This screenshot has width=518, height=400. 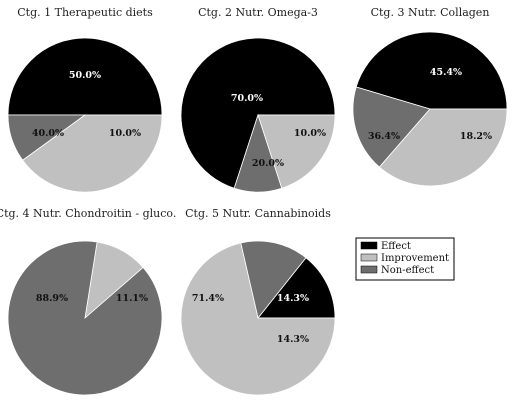 I want to click on pie-5-slice-improvement, so click(x=258, y=319).